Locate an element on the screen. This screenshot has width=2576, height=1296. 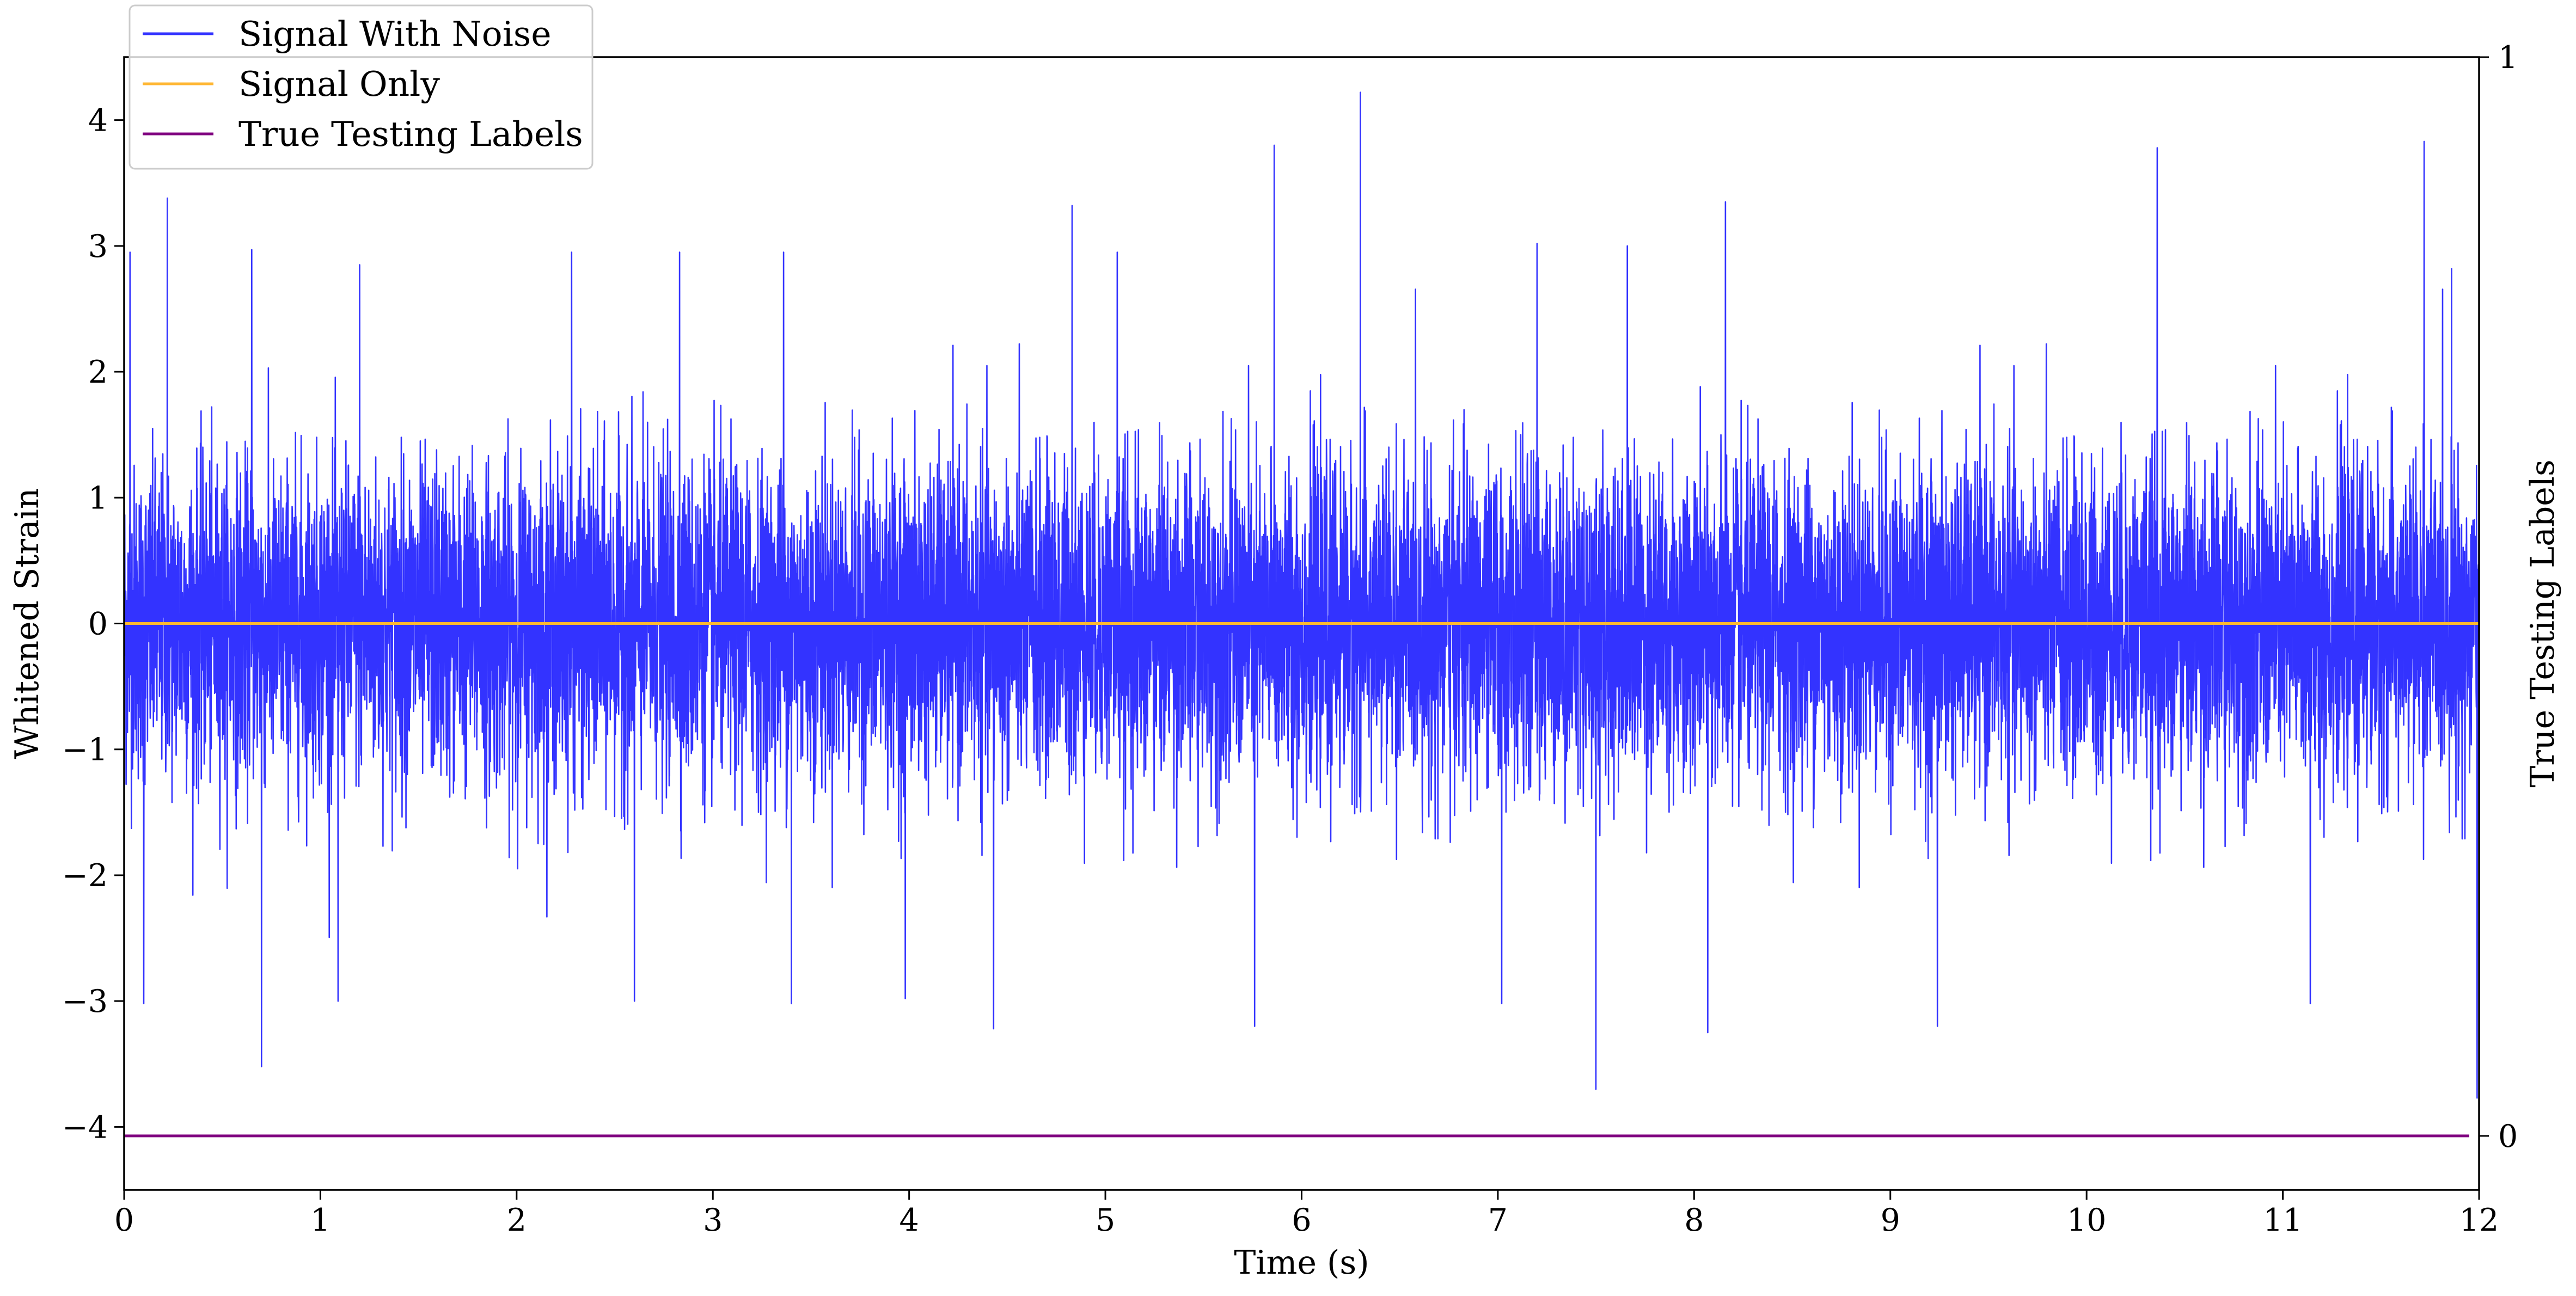
y-tick-label: 4 is located at coordinates (98, 121).